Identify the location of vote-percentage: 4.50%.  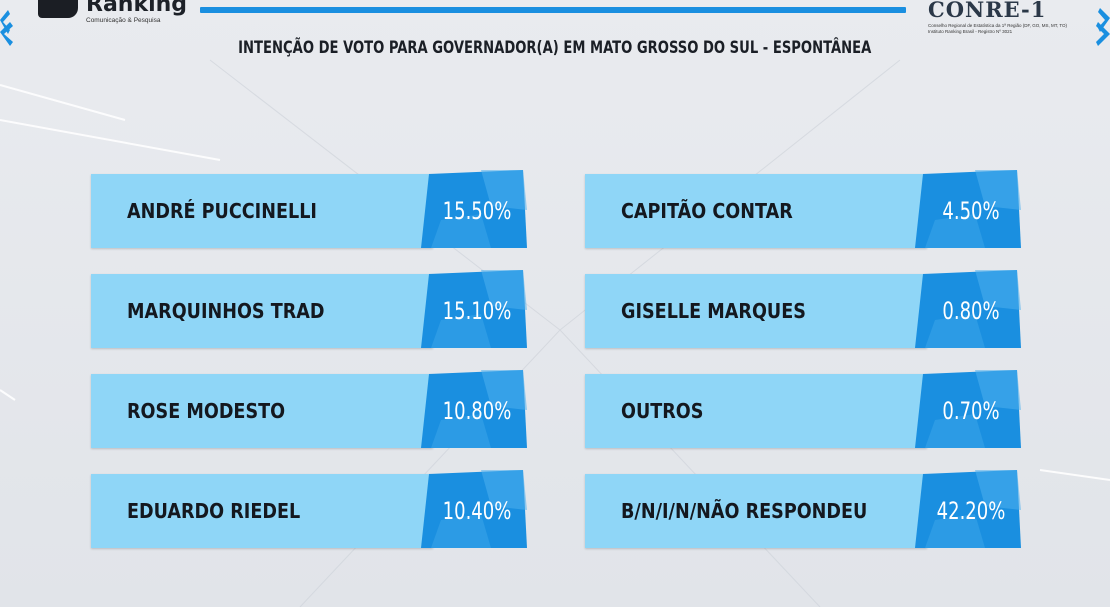
(971, 211).